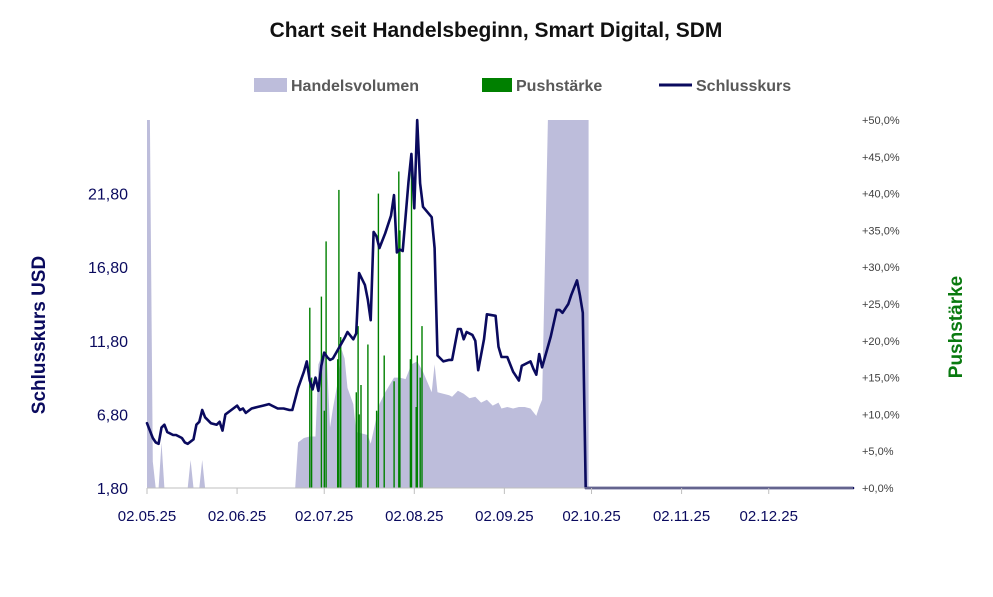 The width and height of the screenshot is (993, 597). What do you see at coordinates (147, 516) in the screenshot?
I see `x-tick-label: 02.05.25` at bounding box center [147, 516].